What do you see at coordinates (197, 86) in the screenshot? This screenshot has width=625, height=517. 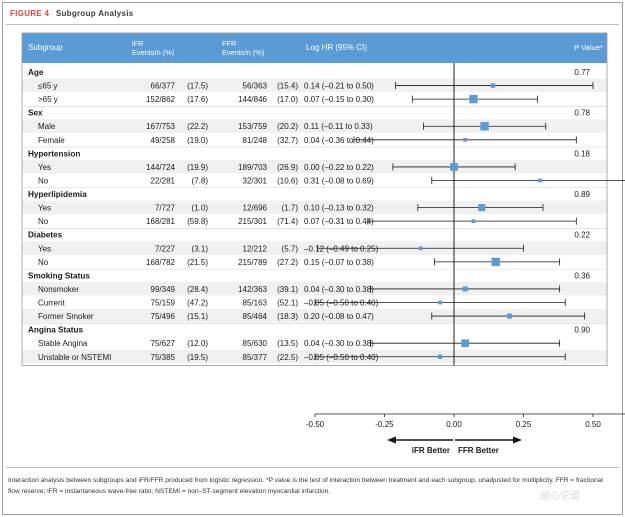 I see `ifr-percent: (17.5)` at bounding box center [197, 86].